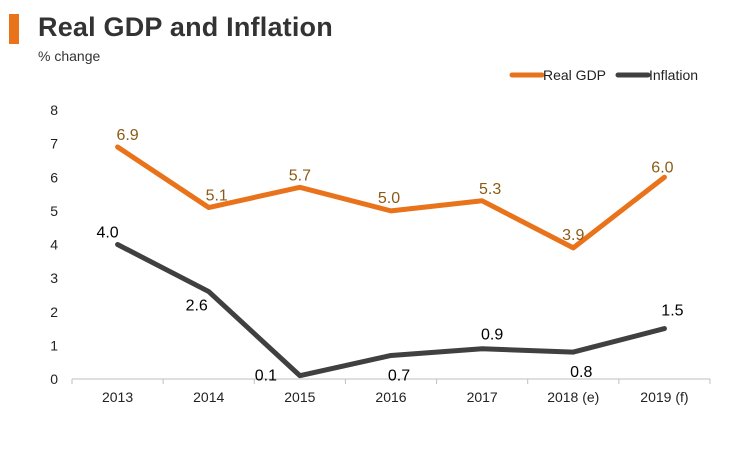 The image size is (752, 452). I want to click on data-label: 4.0, so click(107, 233).